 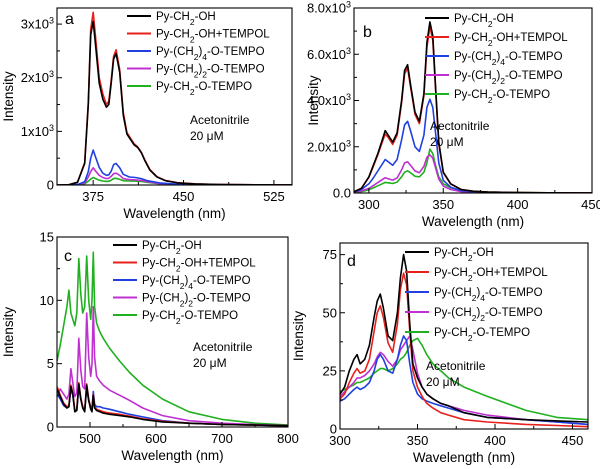 What do you see at coordinates (47, 300) in the screenshot?
I see `y-tick-label: 10` at bounding box center [47, 300].